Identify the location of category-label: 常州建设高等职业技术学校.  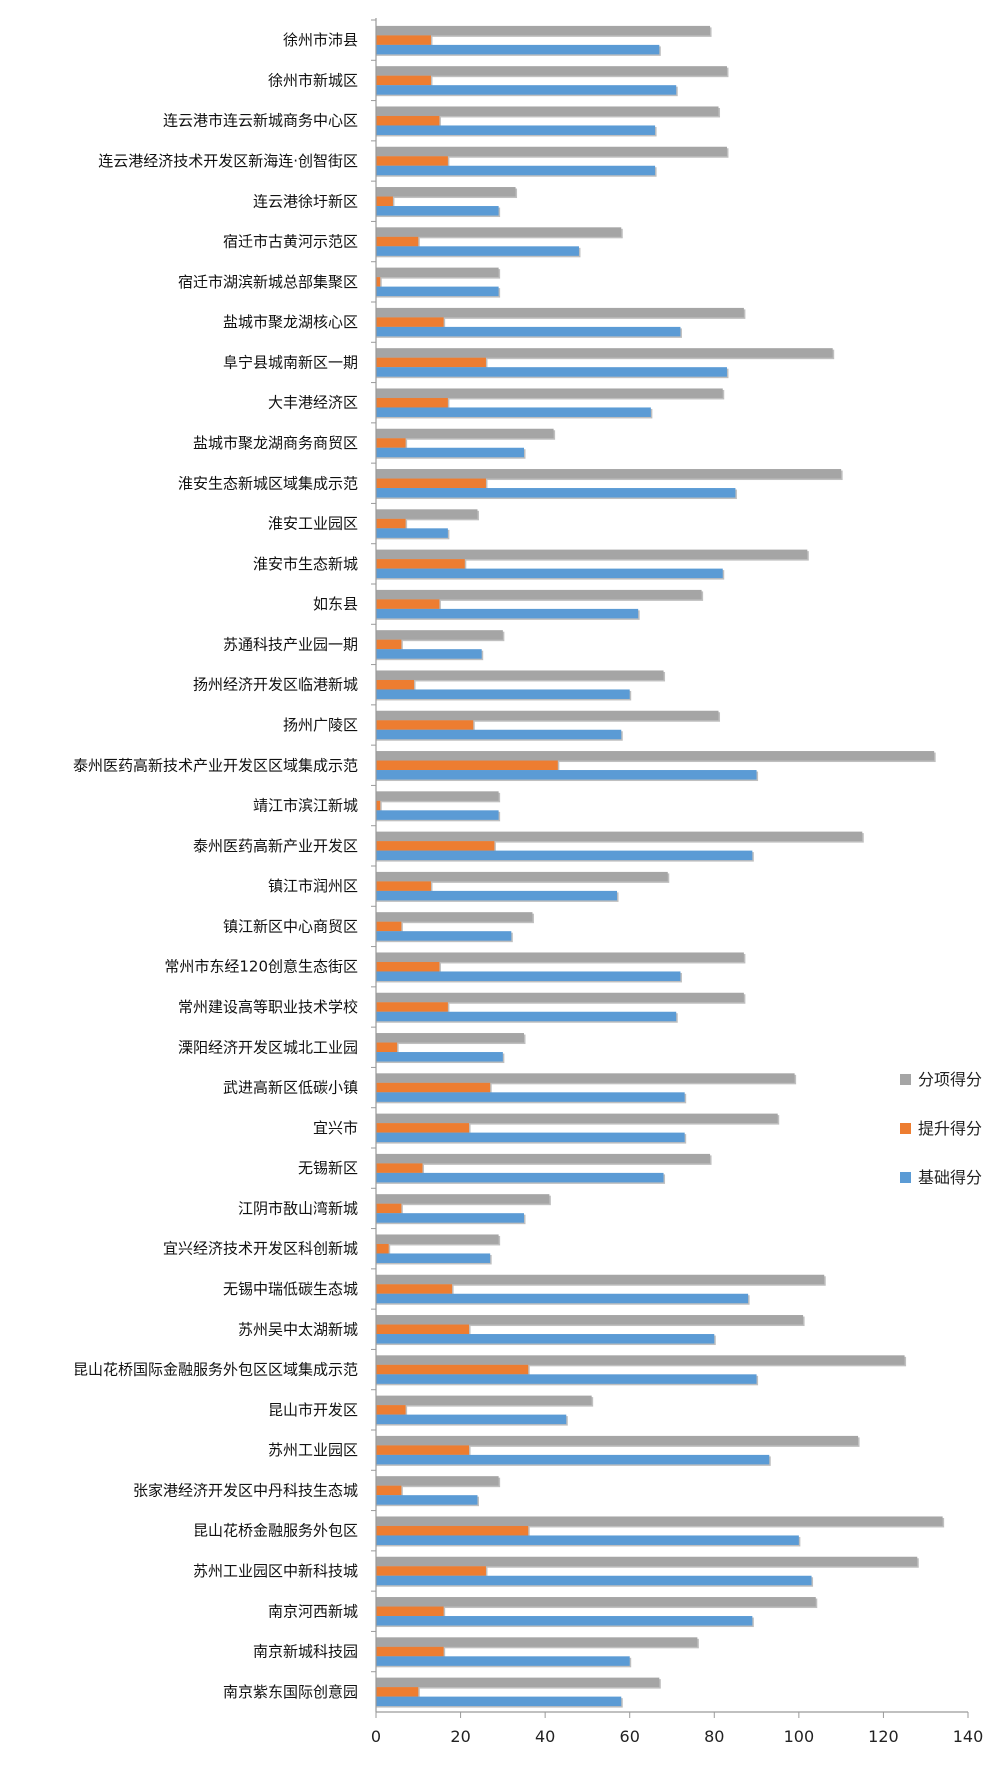
(268, 1007).